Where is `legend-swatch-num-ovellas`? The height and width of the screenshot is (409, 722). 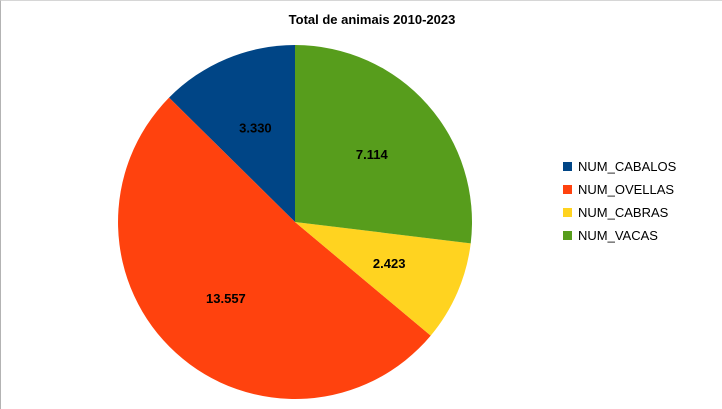
legend-swatch-num-ovellas is located at coordinates (567, 189).